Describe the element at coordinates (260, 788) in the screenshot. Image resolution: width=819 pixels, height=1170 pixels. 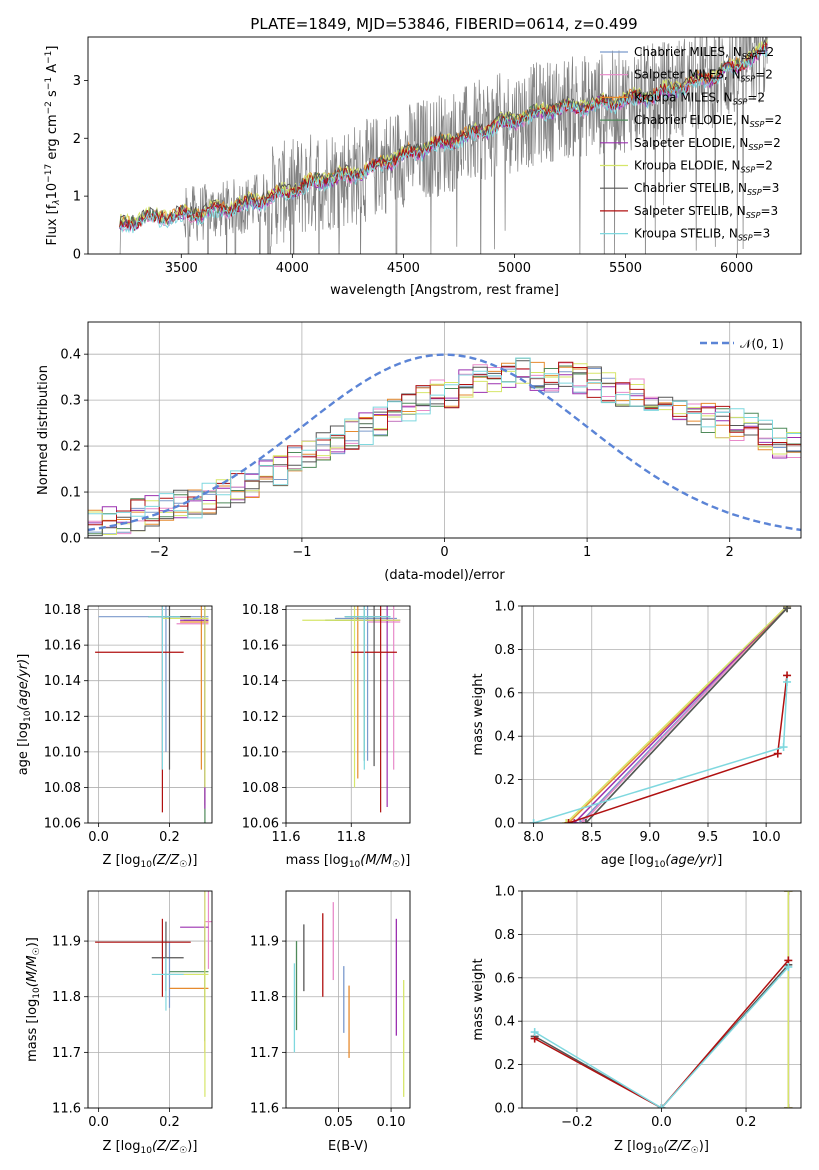
I see `y-tick-label: 10.08` at that location.